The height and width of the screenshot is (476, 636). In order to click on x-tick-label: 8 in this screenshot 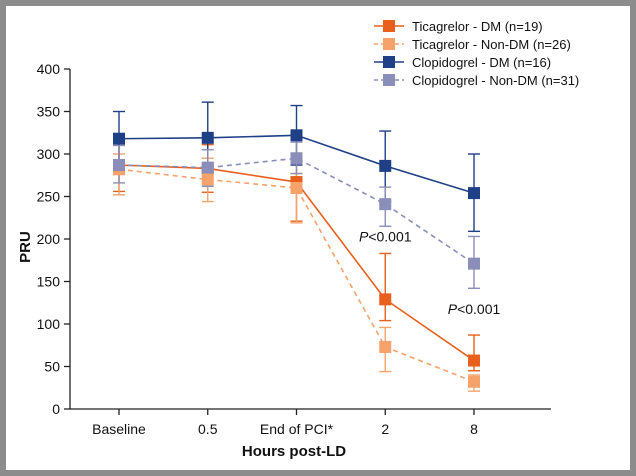, I will do `click(474, 429)`.